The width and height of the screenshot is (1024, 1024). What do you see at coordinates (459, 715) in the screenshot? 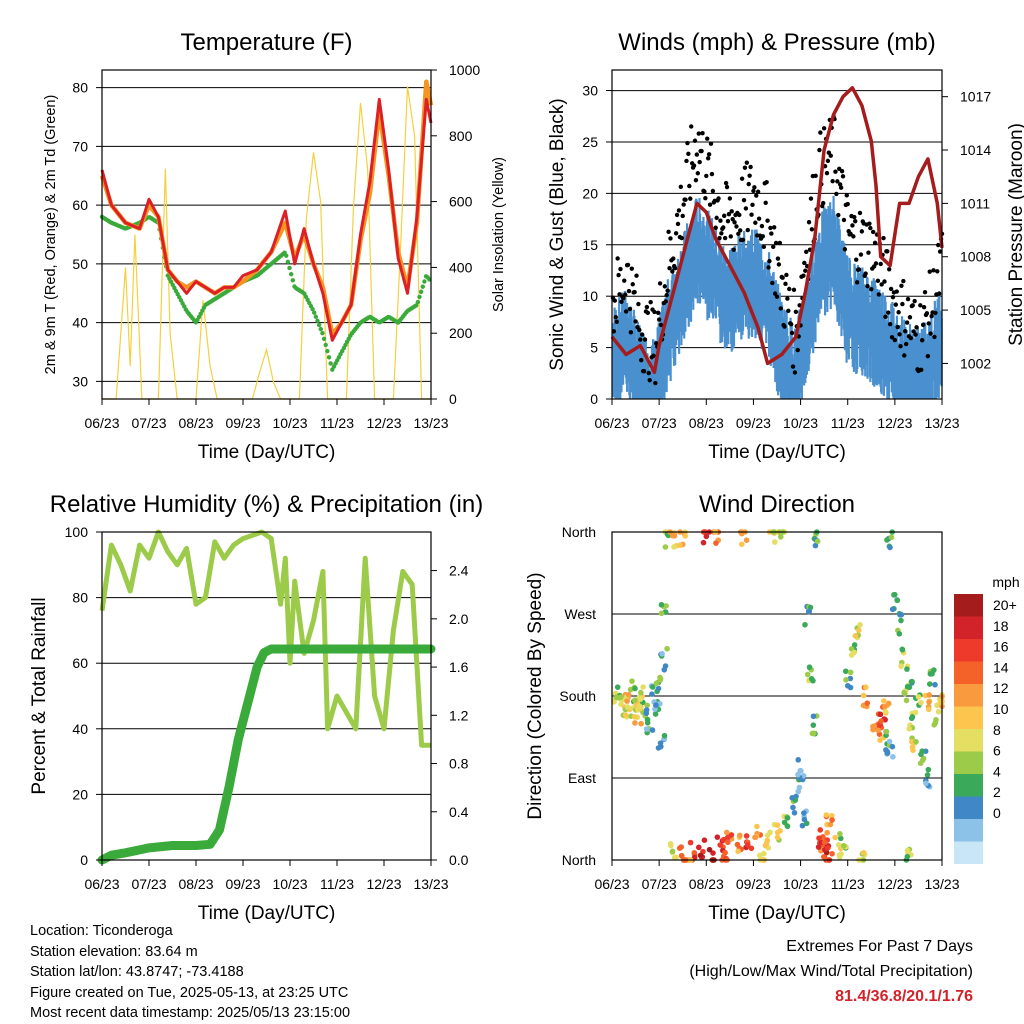
I see `y-right-tick-label: 1.2` at bounding box center [459, 715].